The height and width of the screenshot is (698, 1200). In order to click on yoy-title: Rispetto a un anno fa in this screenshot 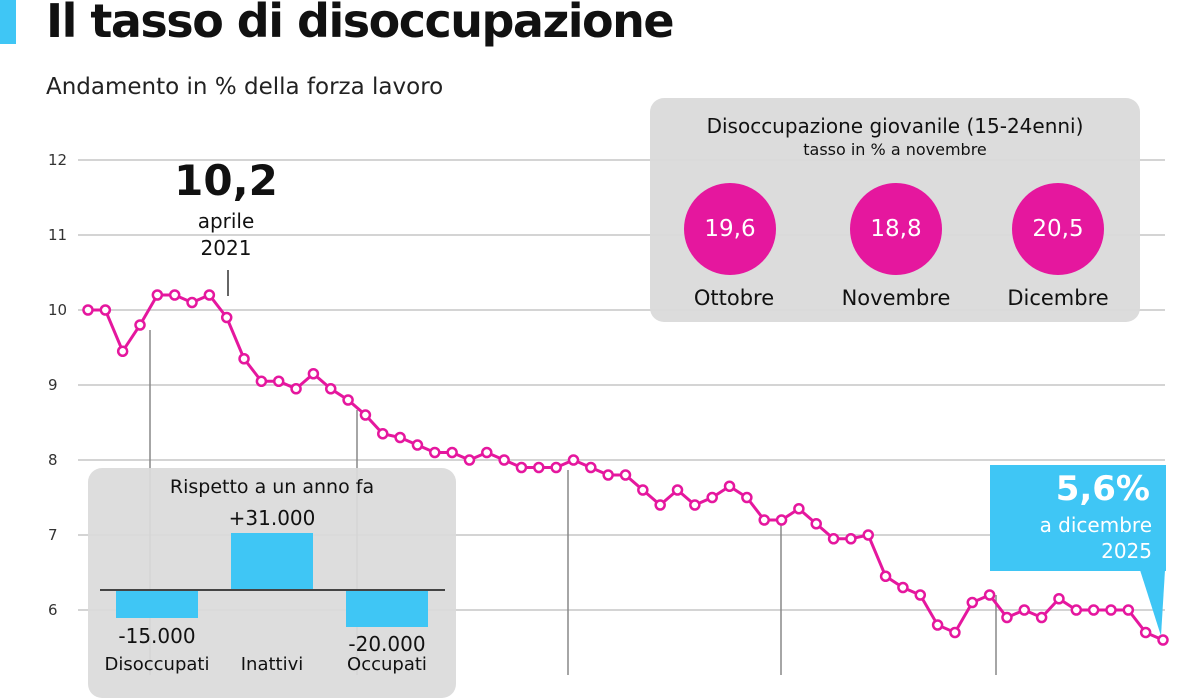, I will do `click(272, 487)`.